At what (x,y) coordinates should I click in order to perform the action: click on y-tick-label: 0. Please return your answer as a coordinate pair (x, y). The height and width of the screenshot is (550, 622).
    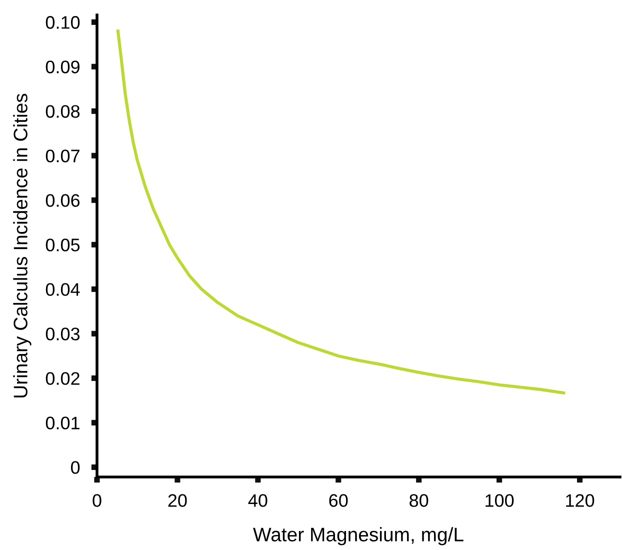
    Looking at the image, I should click on (75, 467).